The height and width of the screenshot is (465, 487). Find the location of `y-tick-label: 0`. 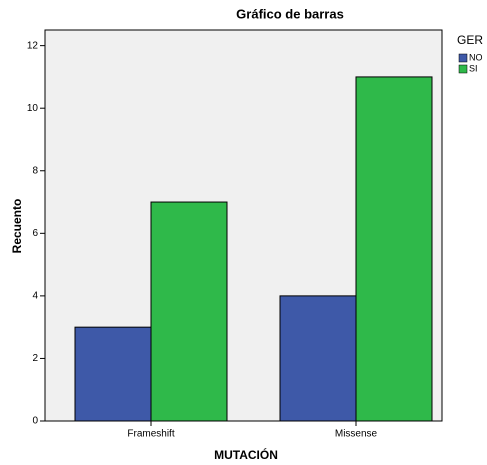

y-tick-label: 0 is located at coordinates (35, 421).